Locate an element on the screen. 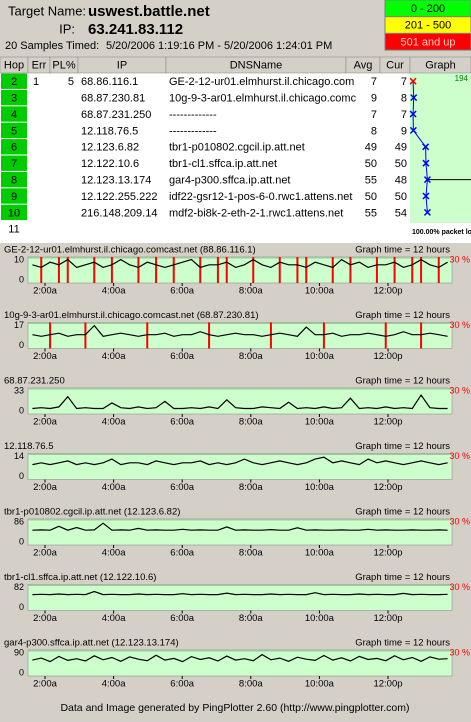 The width and height of the screenshot is (471, 722). cell: 4 is located at coordinates (14, 115).